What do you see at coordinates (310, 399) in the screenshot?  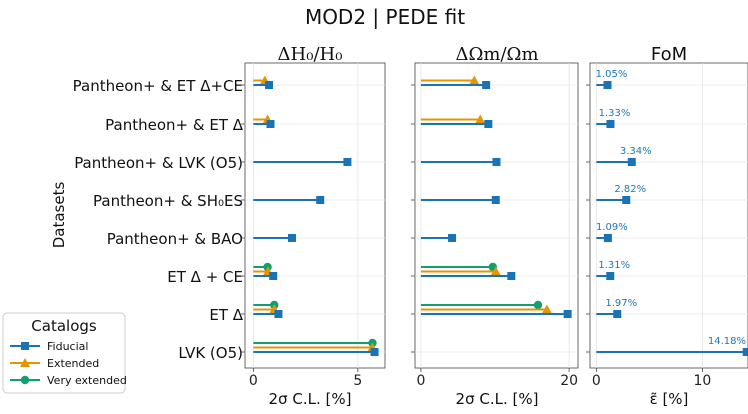 I see `x-axis-label-h0: 2σ C.L. [%]` at bounding box center [310, 399].